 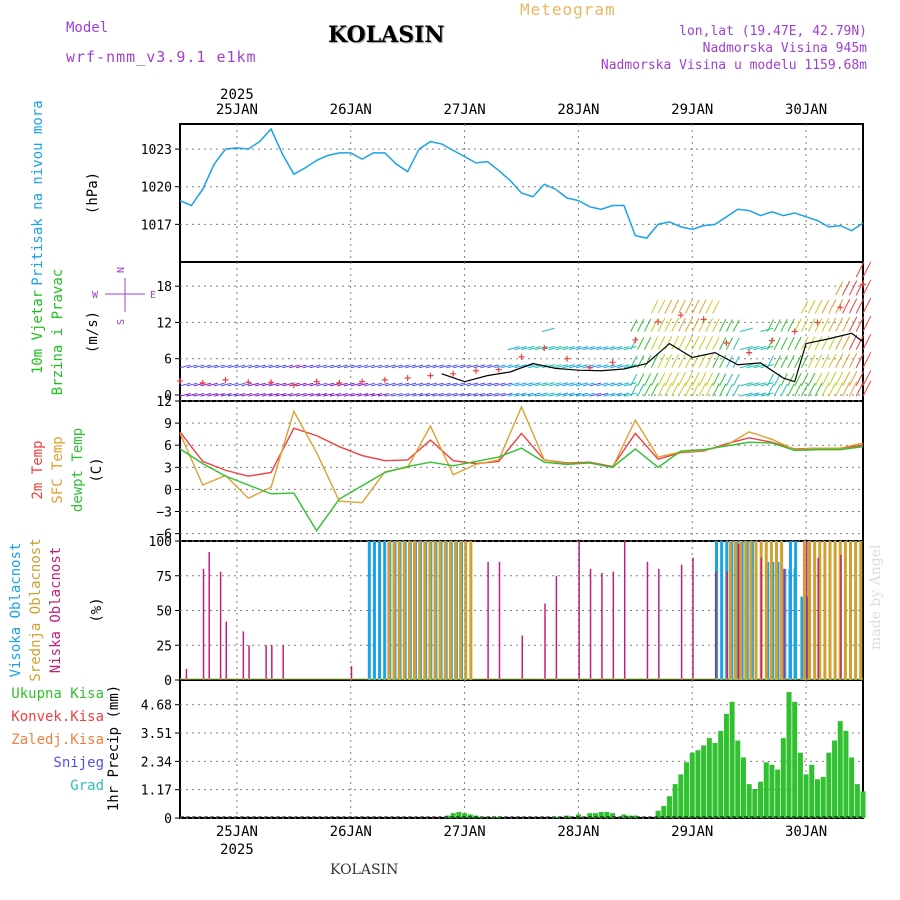 What do you see at coordinates (38, 469) in the screenshot?
I see `temp-axis-title-2m: 2m Temp` at bounding box center [38, 469].